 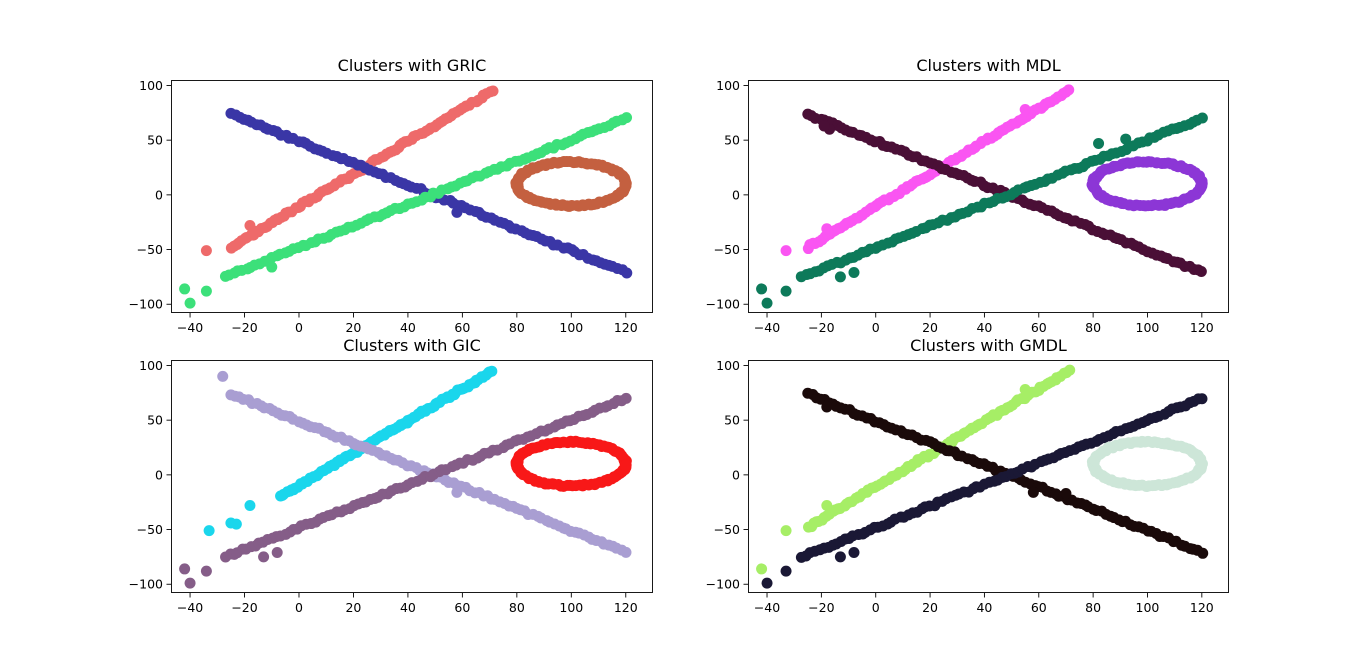 What do you see at coordinates (412, 345) in the screenshot?
I see `chart-title: Clusters with GIC` at bounding box center [412, 345].